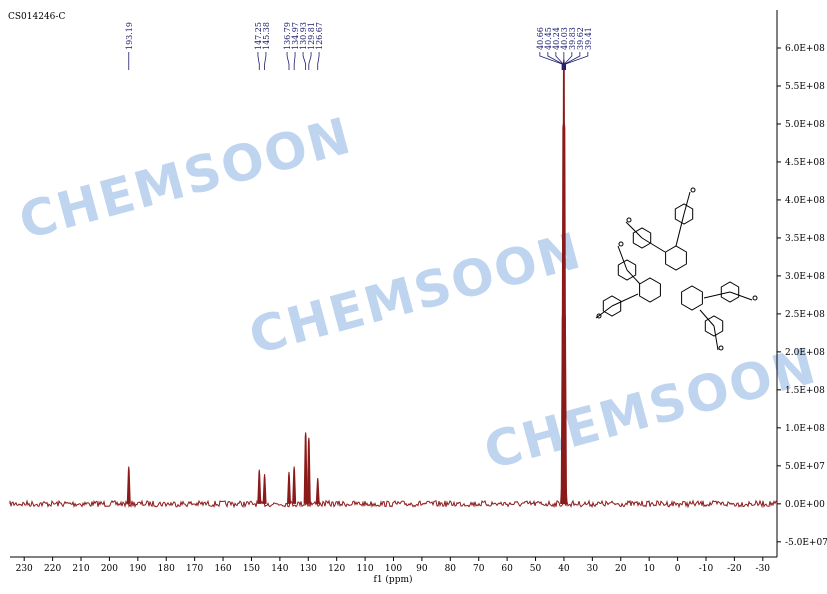 Image resolution: width=827 pixels, height=594 pixels. Describe the element at coordinates (393, 569) in the screenshot. I see `x-tick-label: 100` at that location.